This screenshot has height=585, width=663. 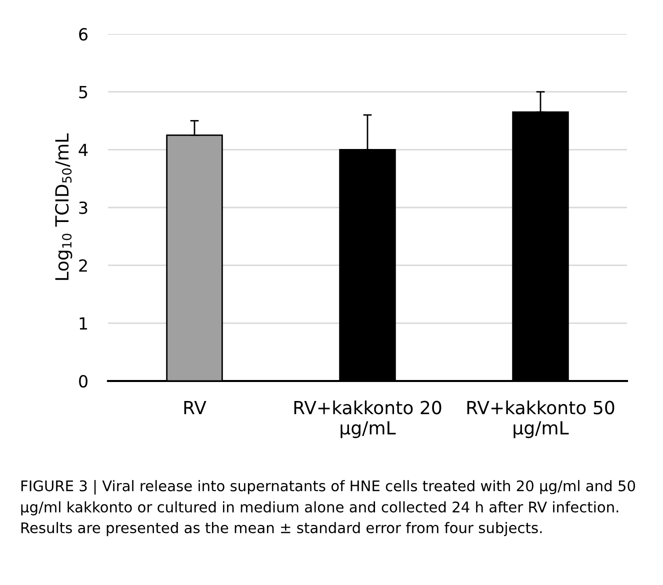 I want to click on caption: FIGURE 3 | Viral release into supernatants of HNE cells treated with 20 µg/ml and 50 µg/ml kakkonto or cultured in medium alone and collected 24 h after RV infection. Results are presented as the mean ± standard error from four subjects., so click(x=328, y=508).